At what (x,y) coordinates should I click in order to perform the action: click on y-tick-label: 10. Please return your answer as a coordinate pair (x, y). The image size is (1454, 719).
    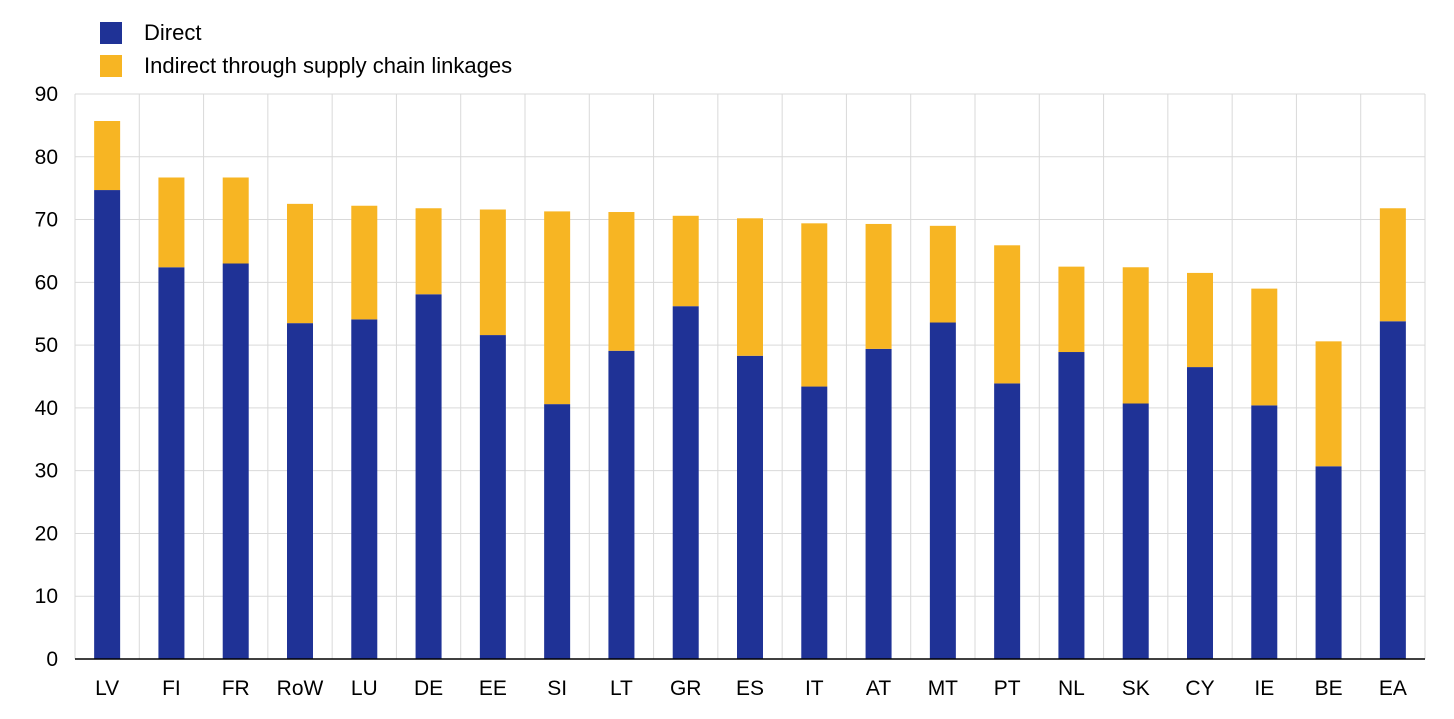
    Looking at the image, I should click on (46, 596).